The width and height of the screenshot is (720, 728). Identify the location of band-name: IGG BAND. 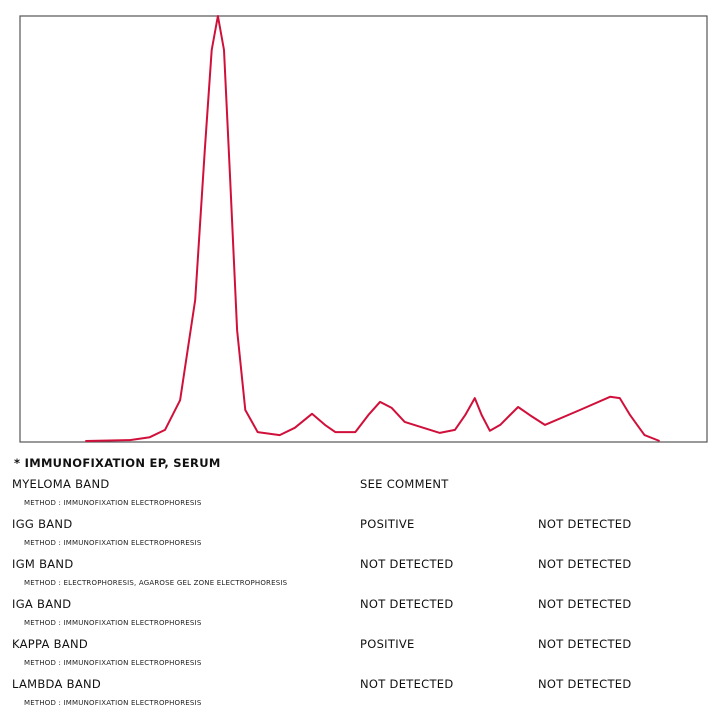
(42, 524).